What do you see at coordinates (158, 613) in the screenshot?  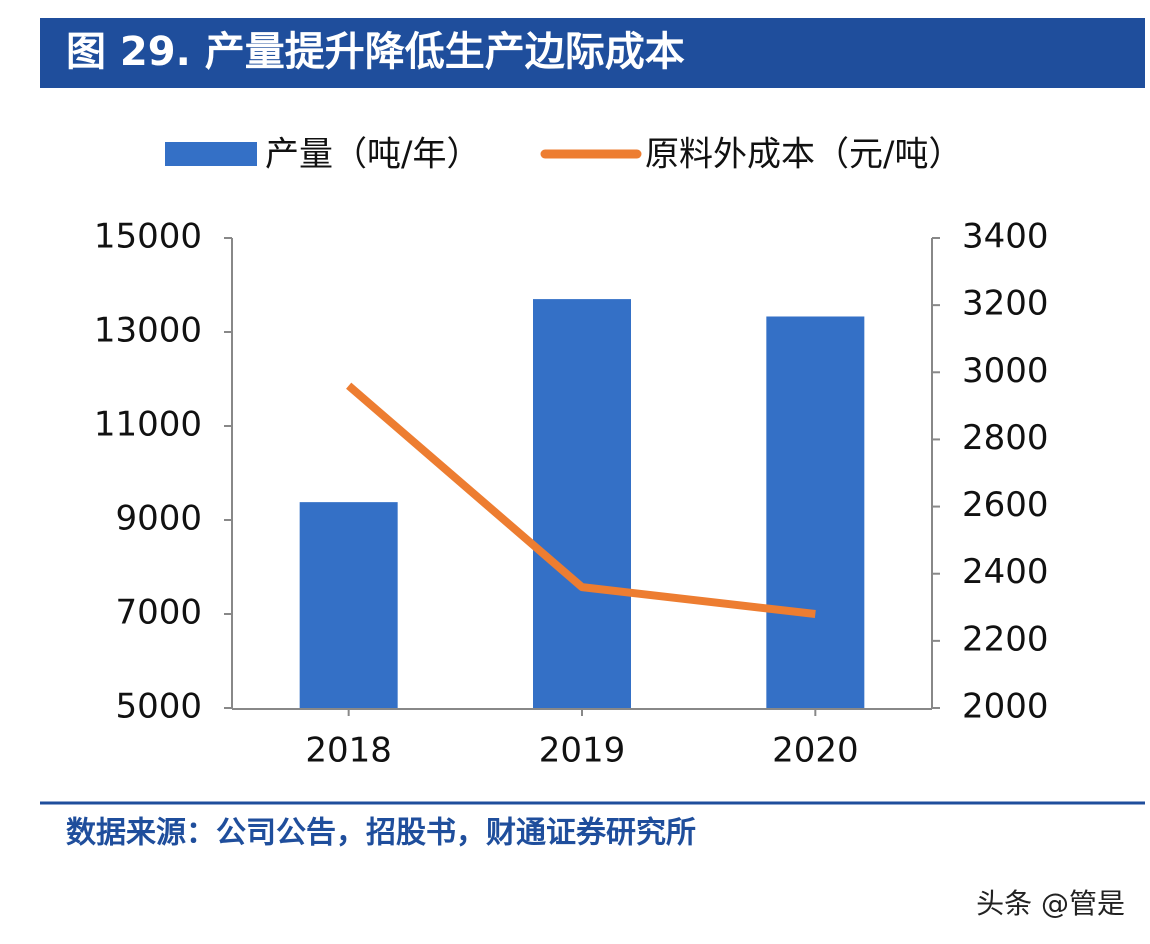 I see `y-tick-label: 7000` at bounding box center [158, 613].